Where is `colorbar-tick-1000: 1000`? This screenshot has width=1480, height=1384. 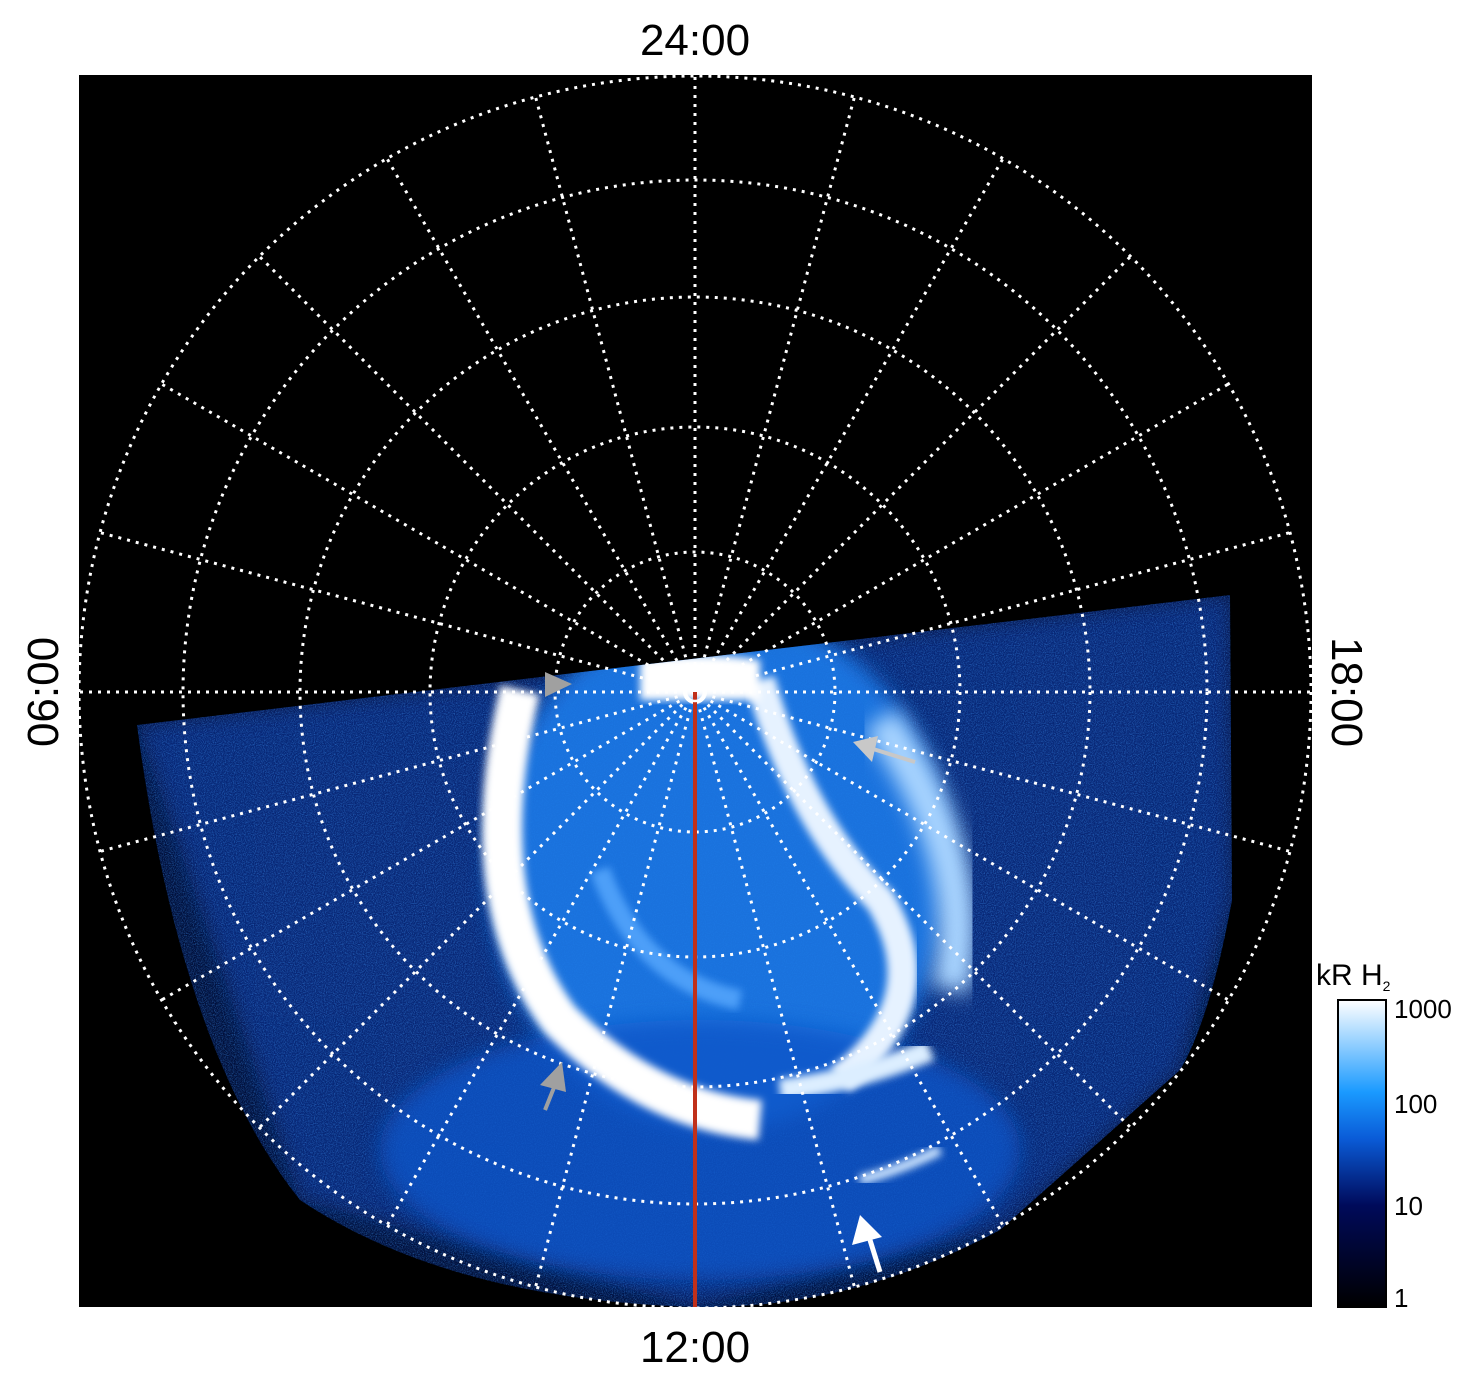 colorbar-tick-1000: 1000 is located at coordinates (1423, 1009).